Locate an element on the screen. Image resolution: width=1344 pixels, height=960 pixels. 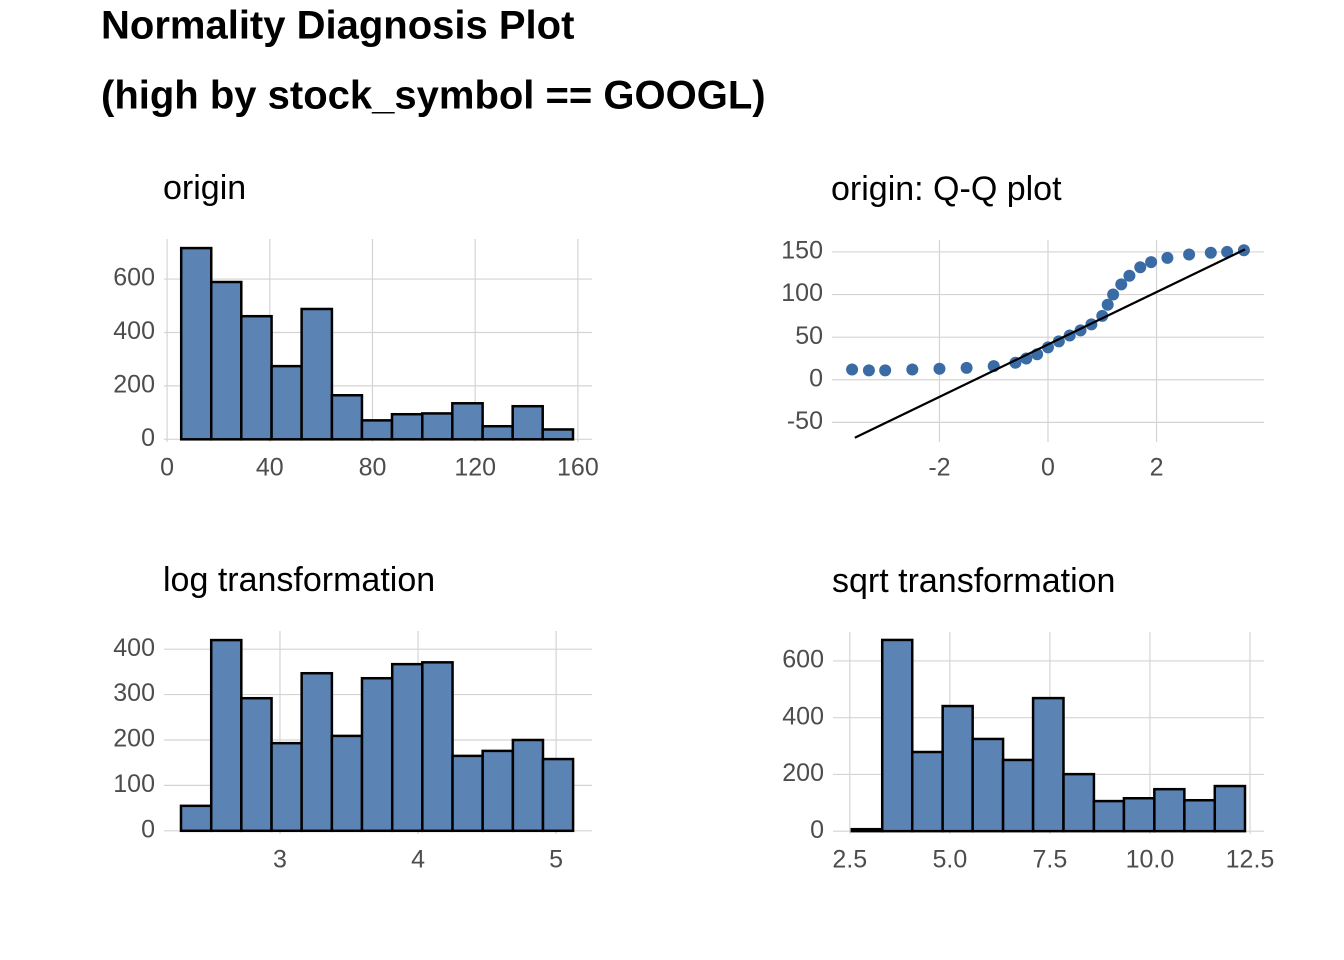
panel-title: log transformation is located at coordinates (299, 580).